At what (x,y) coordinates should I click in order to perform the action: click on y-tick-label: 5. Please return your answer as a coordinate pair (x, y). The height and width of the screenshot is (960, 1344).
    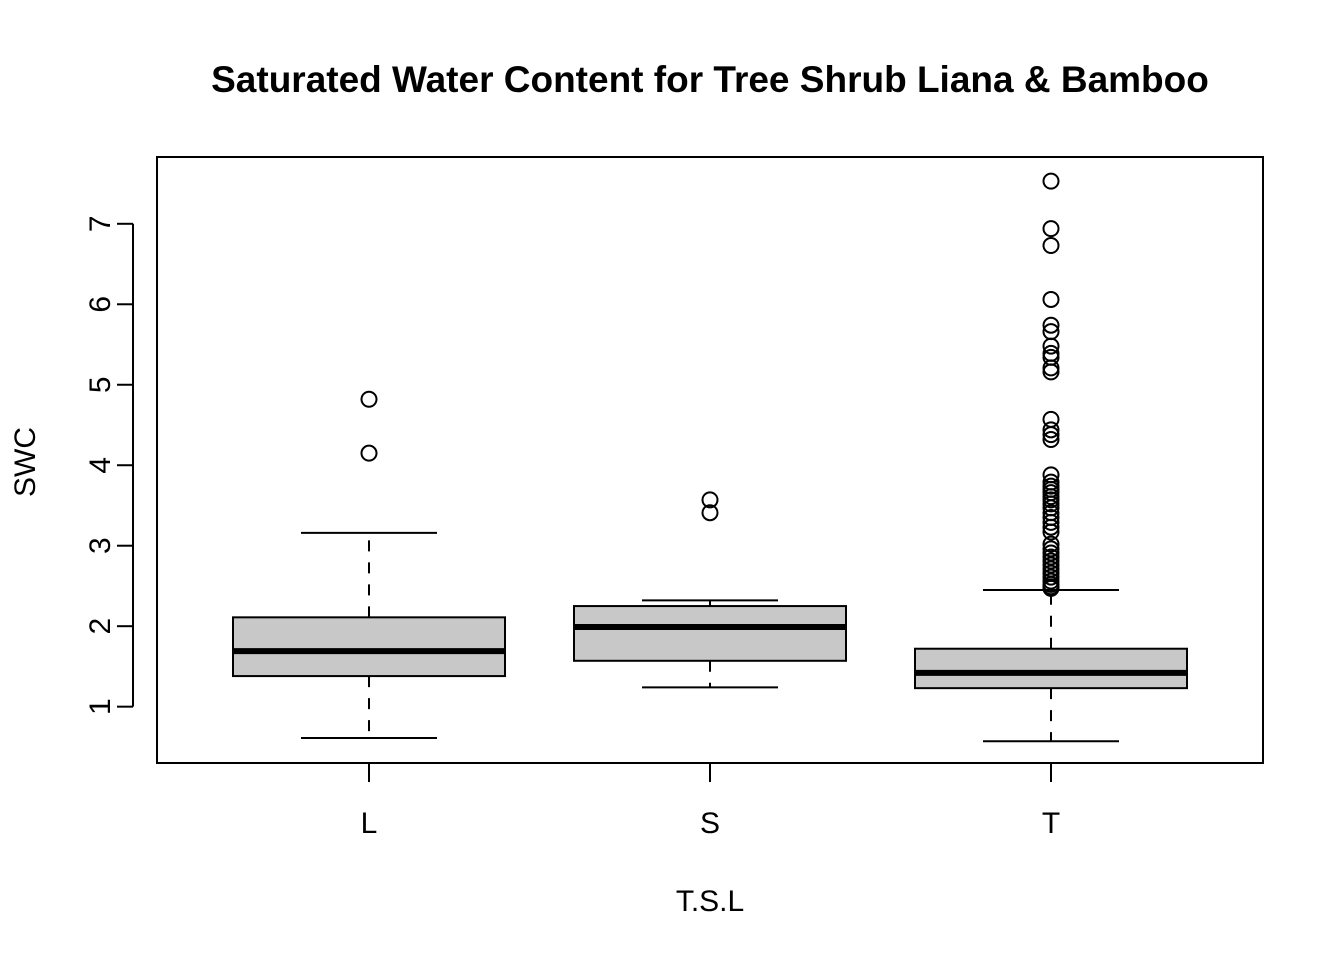
    Looking at the image, I should click on (100, 384).